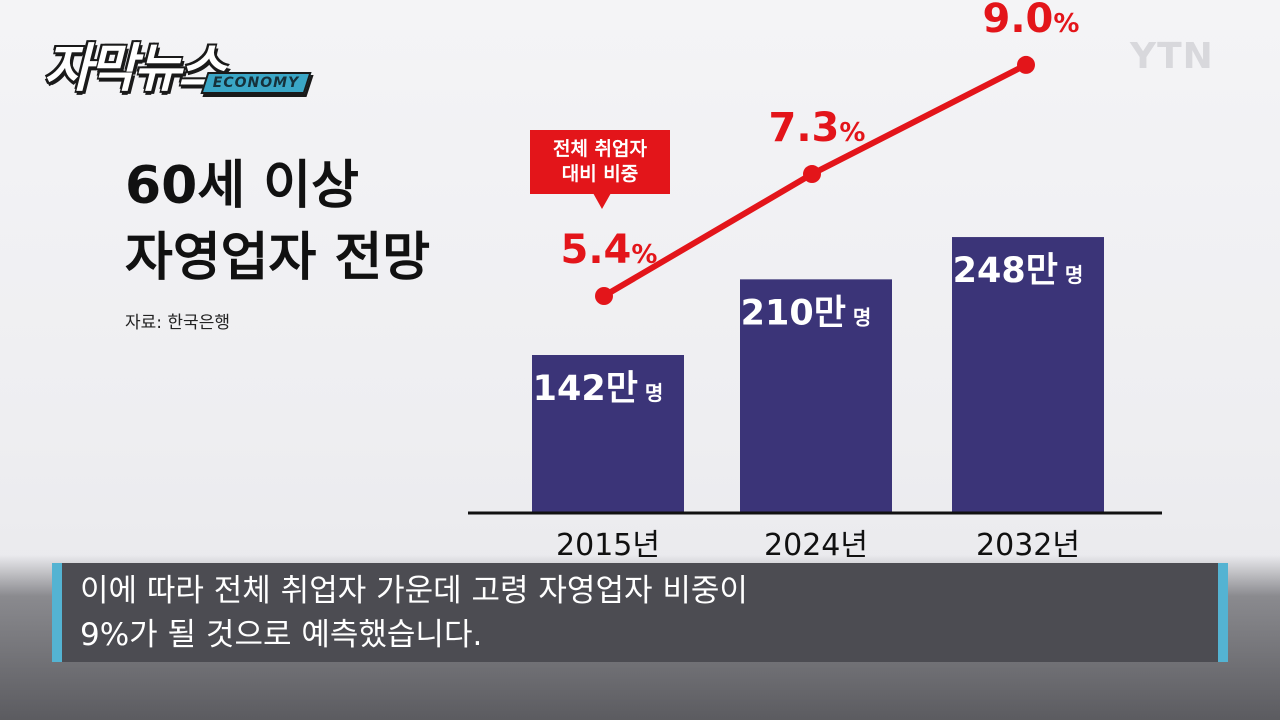 This screenshot has height=720, width=1280. What do you see at coordinates (277, 222) in the screenshot?
I see `chart-title: 60세 이상 자영업자 전망` at bounding box center [277, 222].